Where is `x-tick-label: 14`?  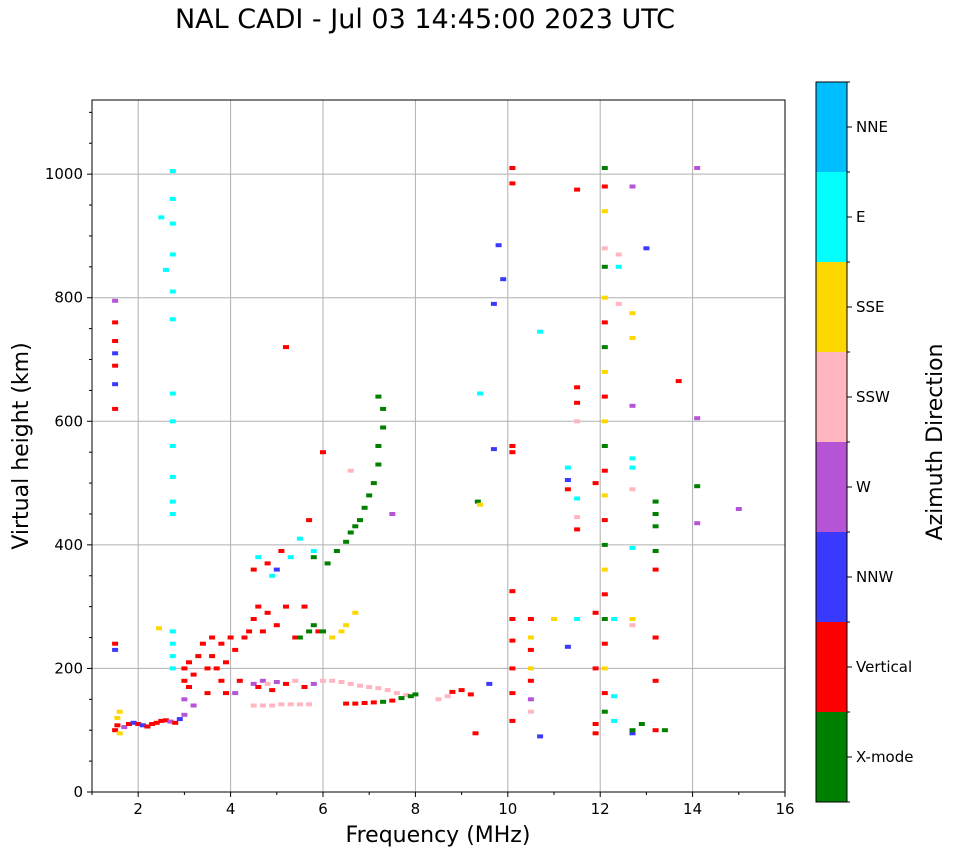 x-tick-label: 14 is located at coordinates (692, 809).